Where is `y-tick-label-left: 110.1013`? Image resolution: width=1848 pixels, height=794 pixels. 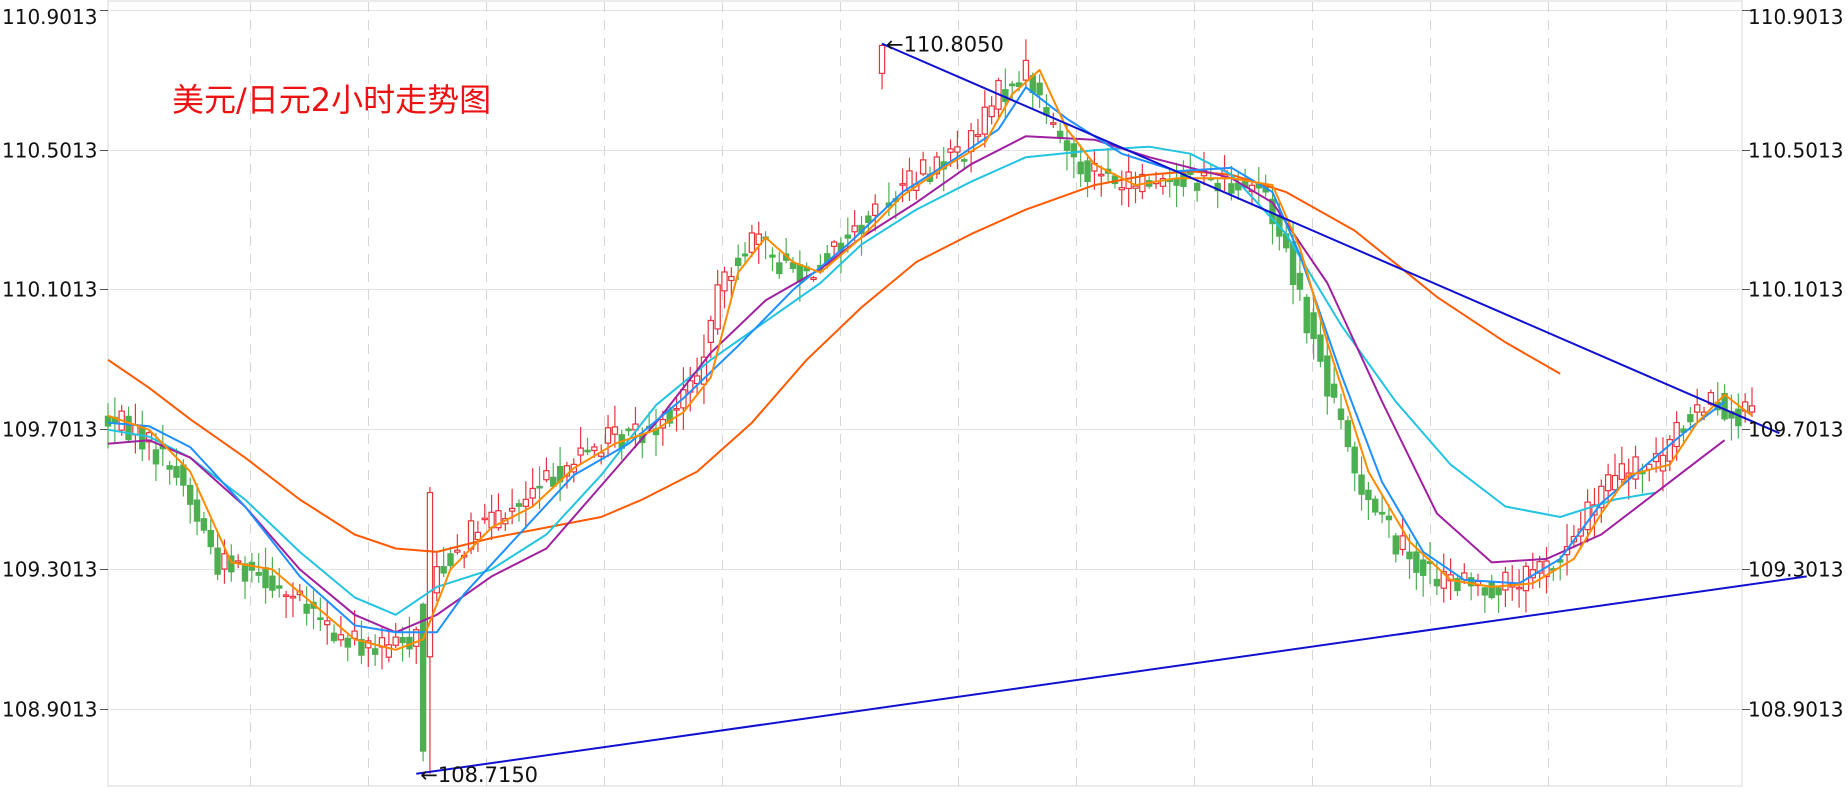
y-tick-label-left: 110.1013 is located at coordinates (49, 290).